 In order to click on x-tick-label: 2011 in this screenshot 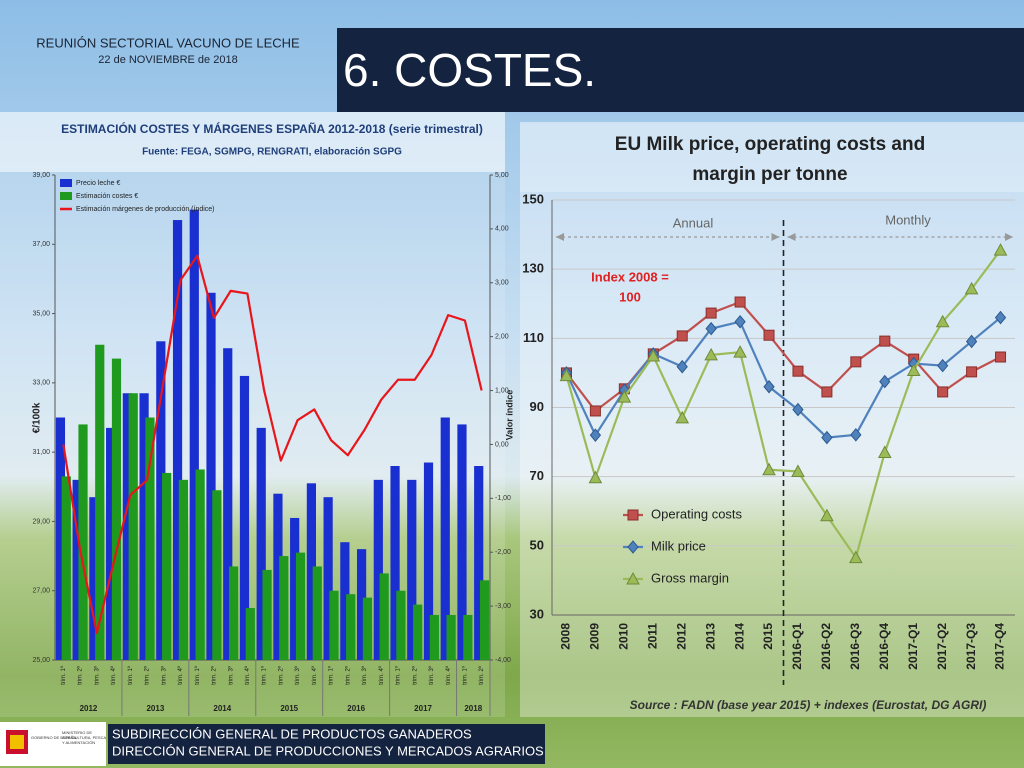, I will do `click(652, 636)`.